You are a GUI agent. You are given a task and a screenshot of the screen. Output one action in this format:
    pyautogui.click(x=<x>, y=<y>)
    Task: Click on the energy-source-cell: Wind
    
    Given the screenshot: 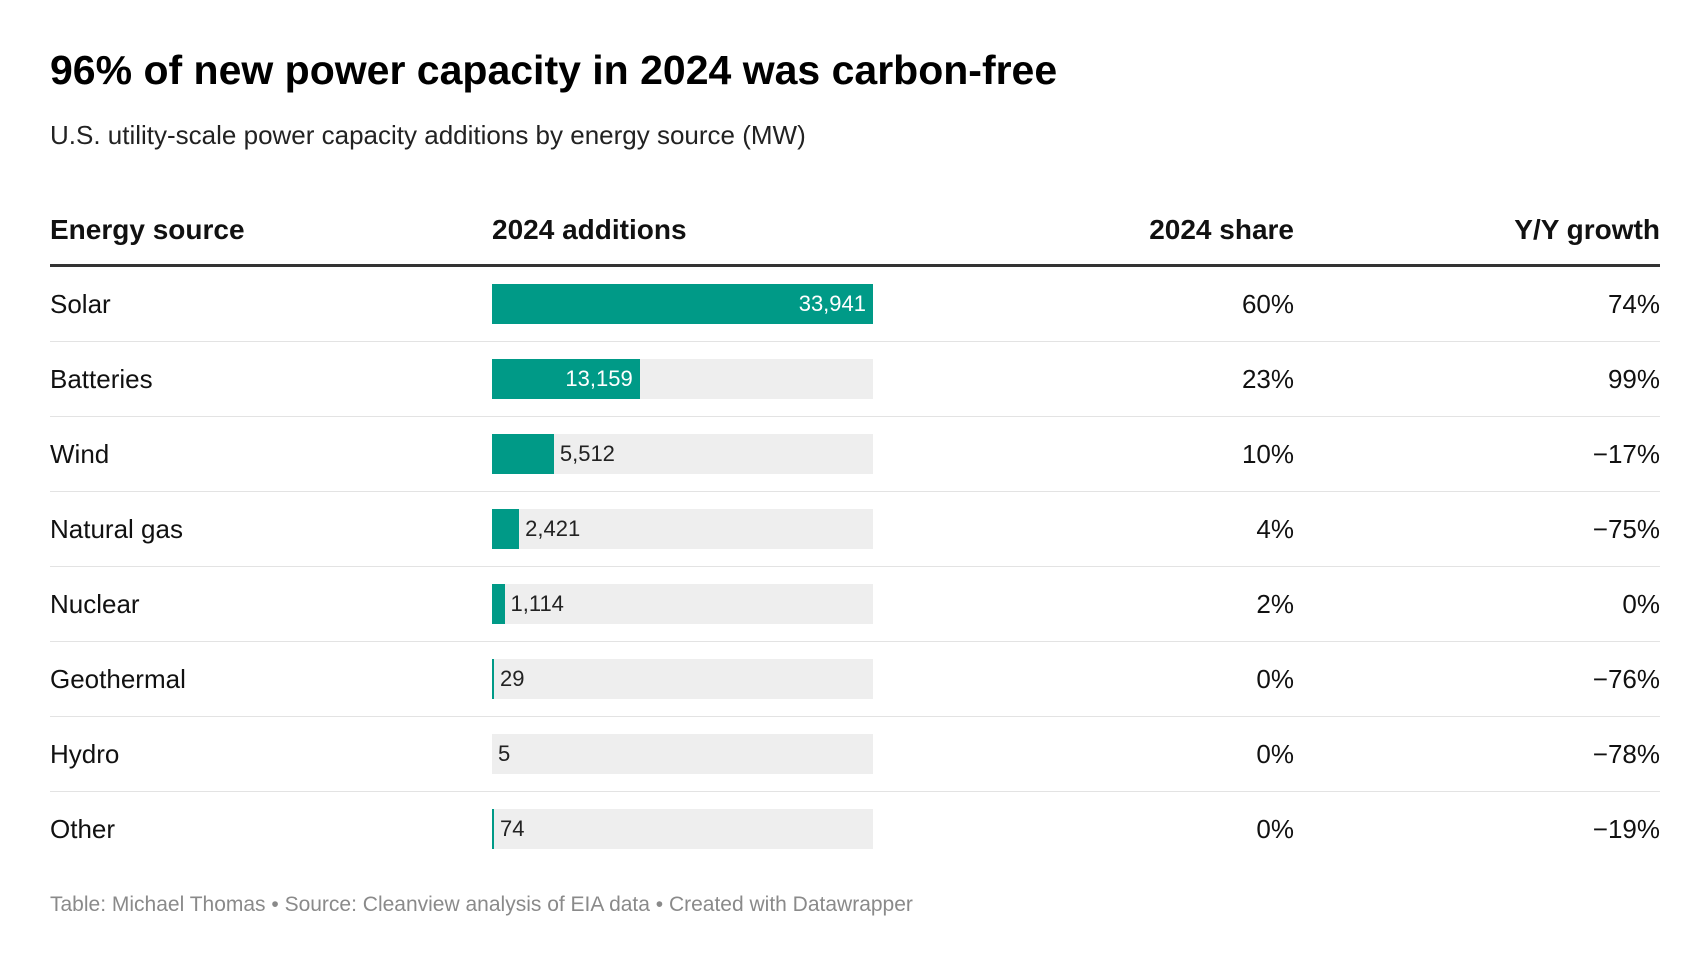 What is the action you would take?
    pyautogui.click(x=80, y=454)
    